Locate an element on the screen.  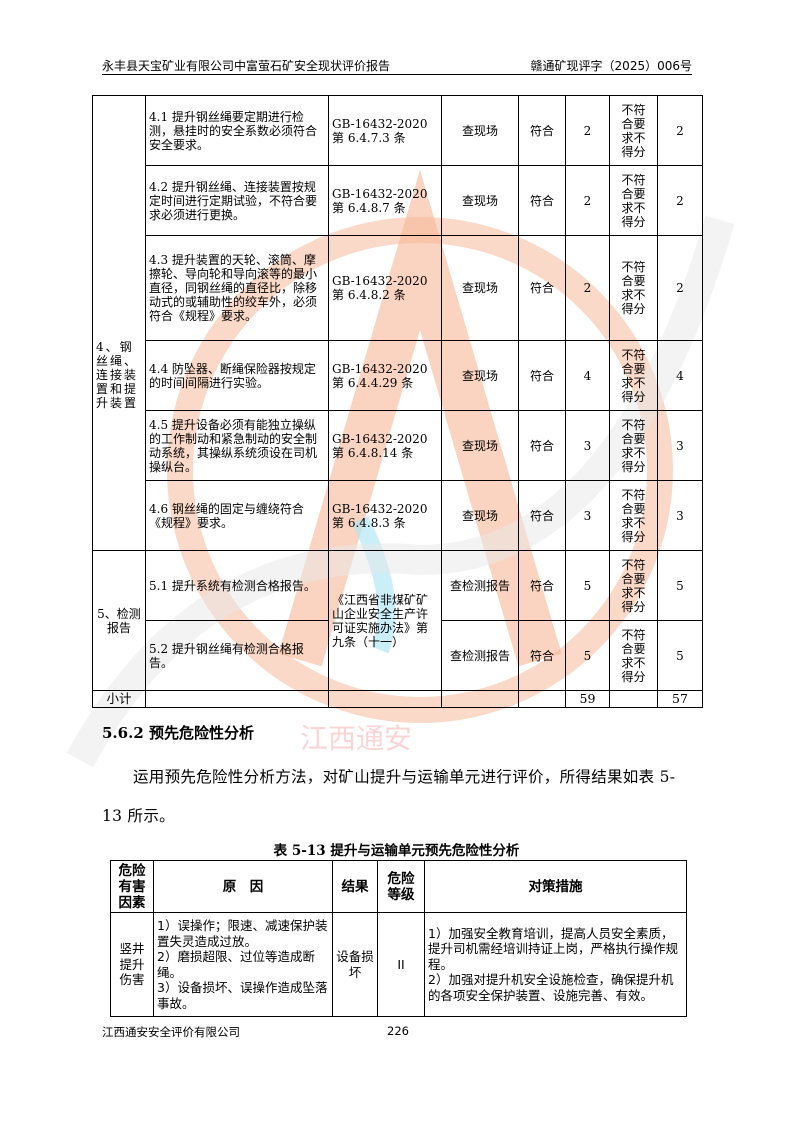
header-level: 危险等级 is located at coordinates (401, 886).